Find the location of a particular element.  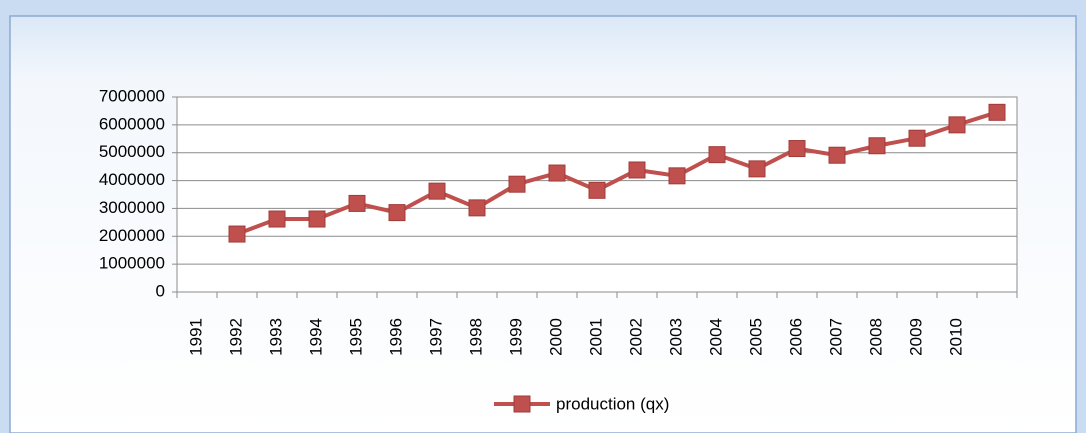

x-tick-label: 1996 is located at coordinates (395, 337).